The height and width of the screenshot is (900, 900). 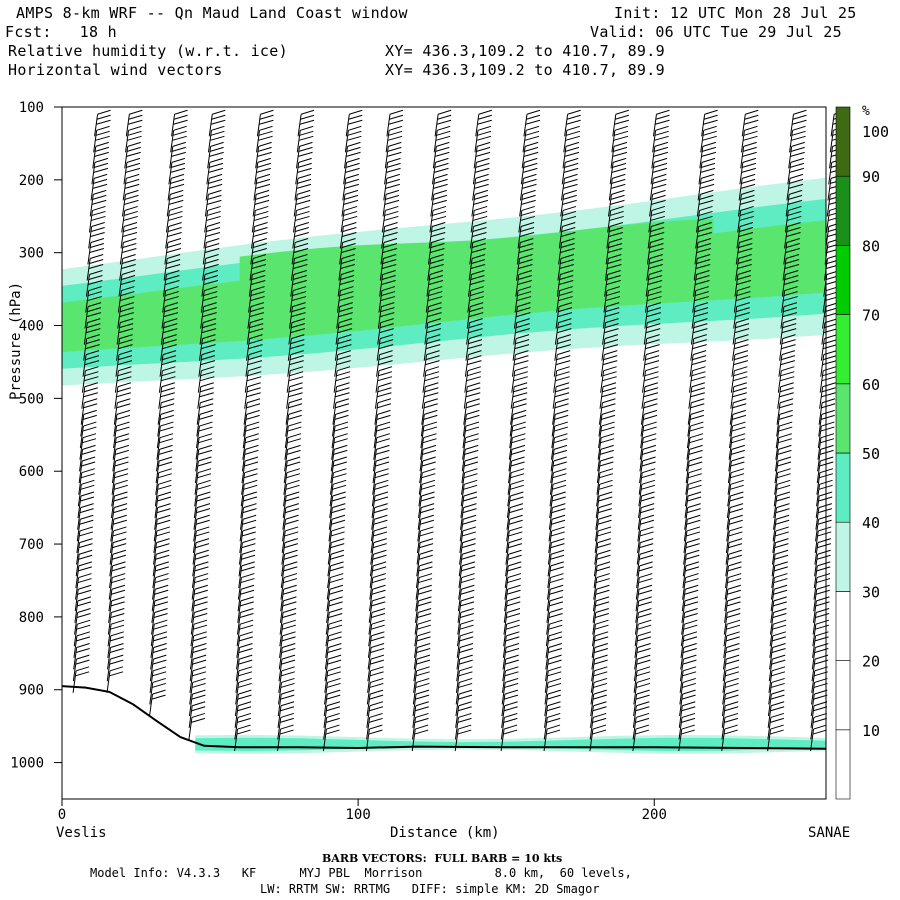 What do you see at coordinates (862, 452) in the screenshot?
I see `colorbar: 10 20 30 40 50 60 70 80 90 100%` at bounding box center [862, 452].